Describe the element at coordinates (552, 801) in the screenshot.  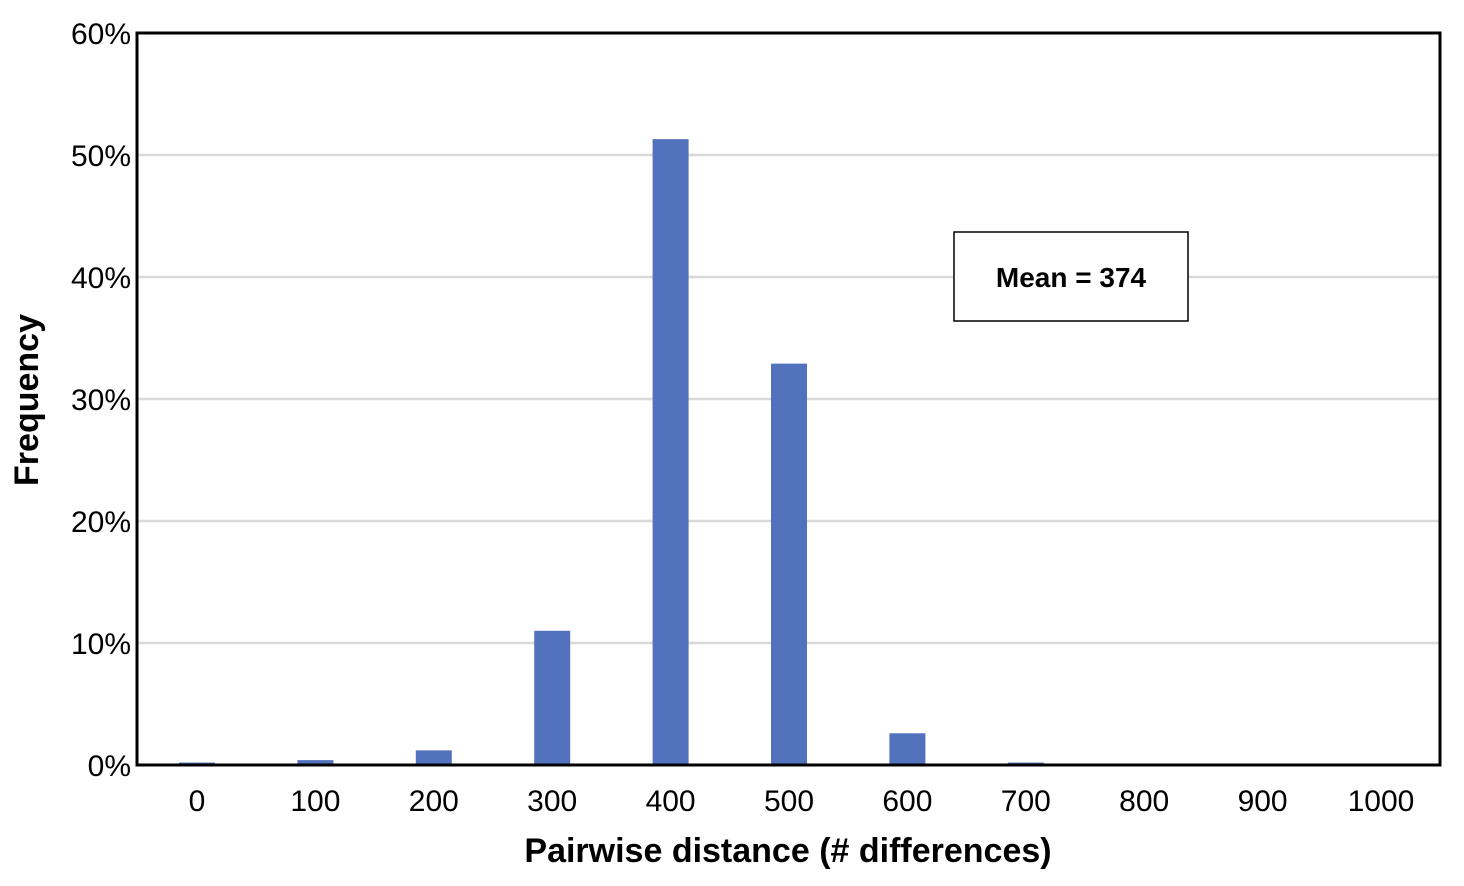
I see `x-tick-label: 300` at that location.